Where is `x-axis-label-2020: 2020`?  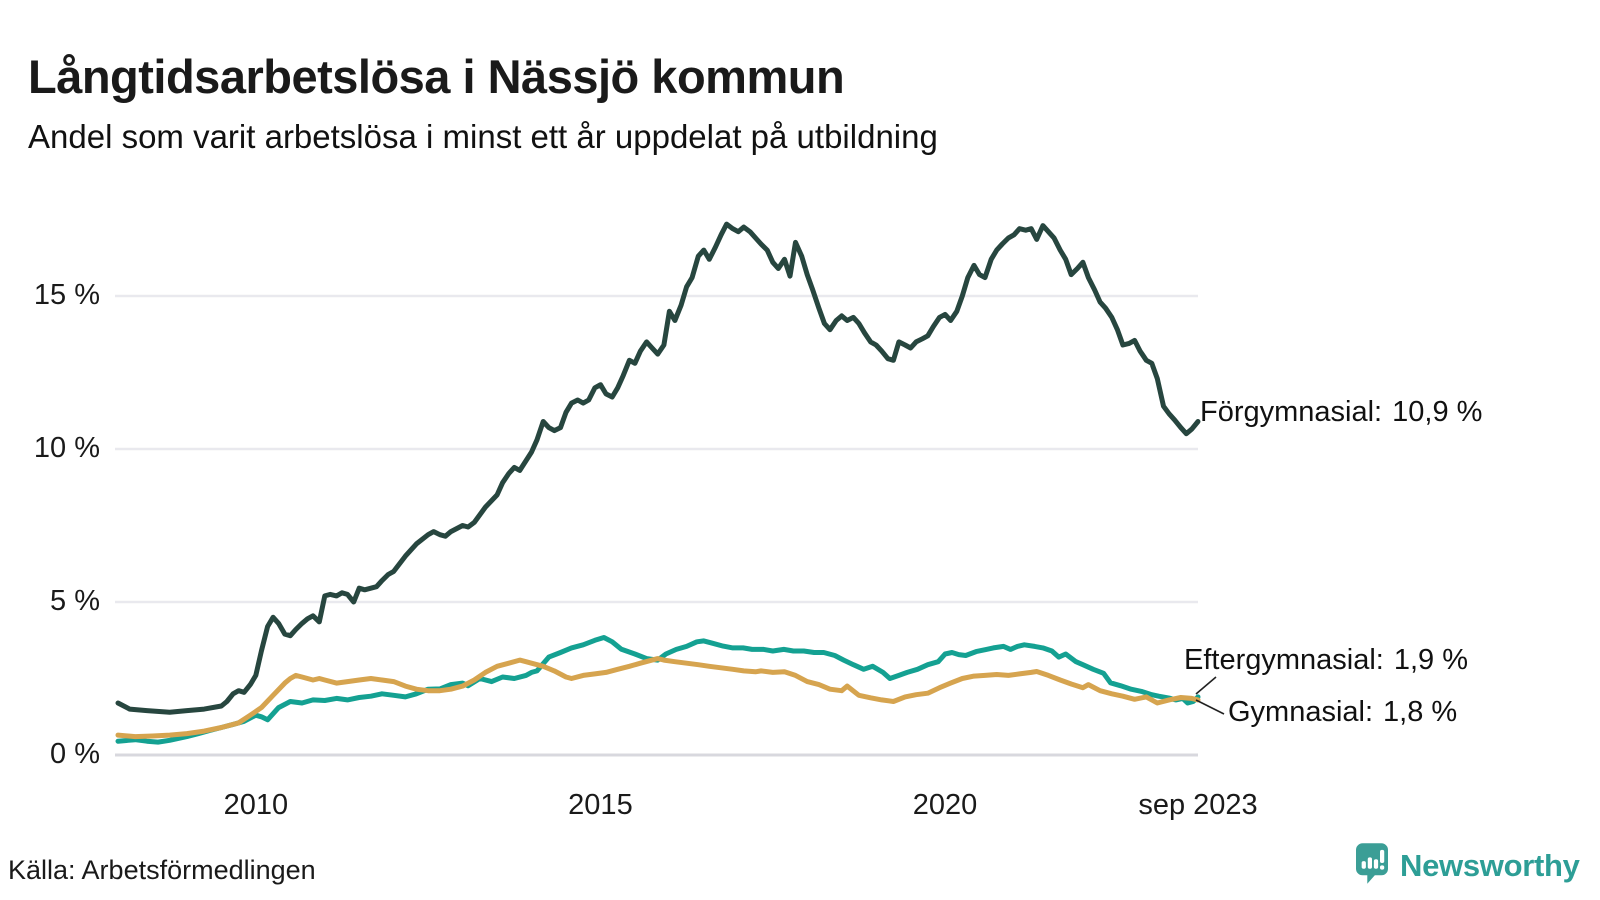 x-axis-label-2020: 2020 is located at coordinates (945, 805).